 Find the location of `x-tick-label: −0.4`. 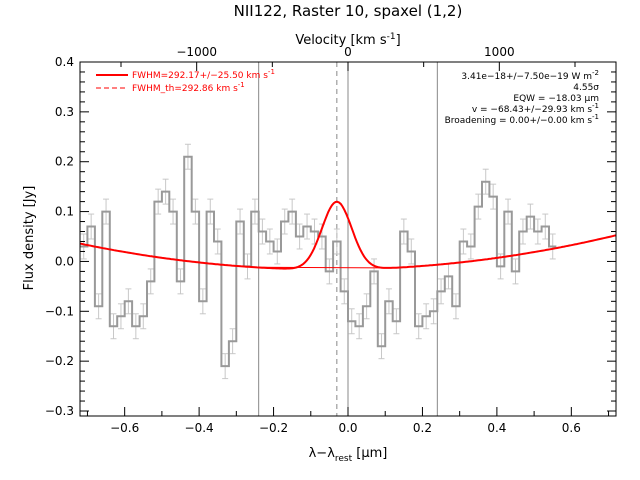

x-tick-label: −0.4 is located at coordinates (199, 428).